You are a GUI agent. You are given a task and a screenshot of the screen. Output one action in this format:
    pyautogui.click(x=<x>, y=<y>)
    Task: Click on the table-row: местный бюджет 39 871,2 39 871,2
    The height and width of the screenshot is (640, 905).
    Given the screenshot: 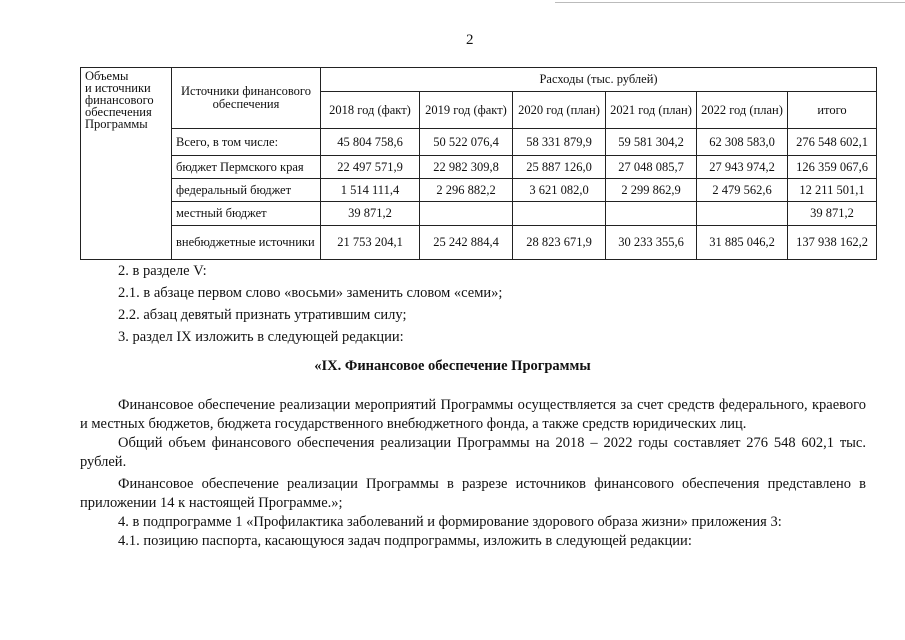 What is the action you would take?
    pyautogui.click(x=479, y=213)
    